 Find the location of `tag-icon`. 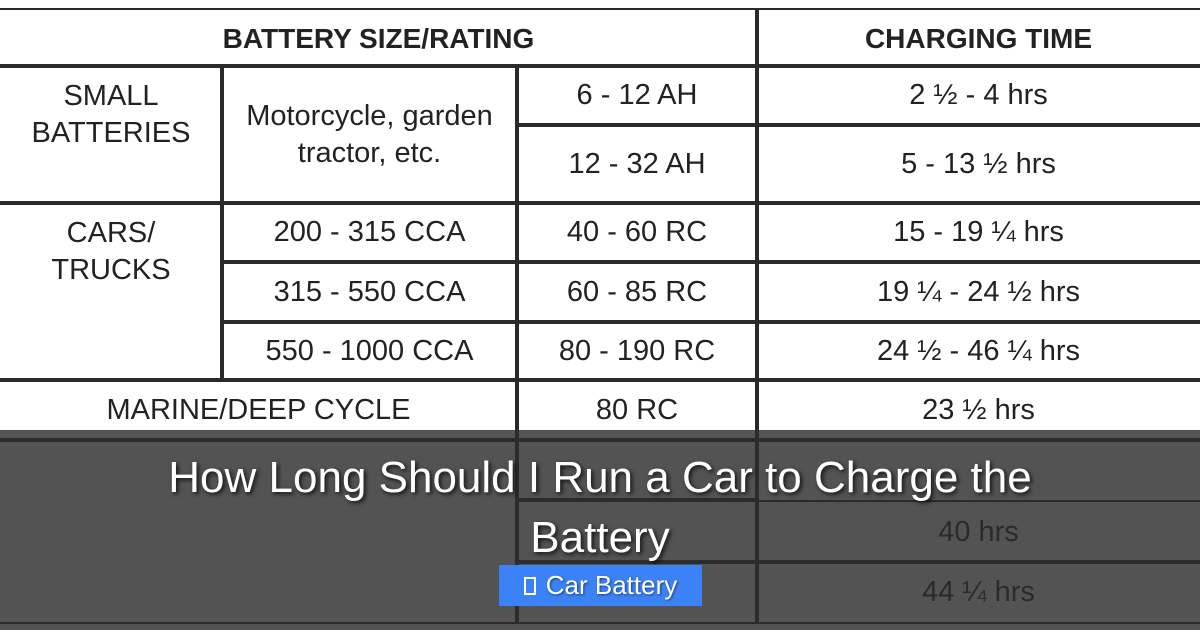

tag-icon is located at coordinates (529, 585).